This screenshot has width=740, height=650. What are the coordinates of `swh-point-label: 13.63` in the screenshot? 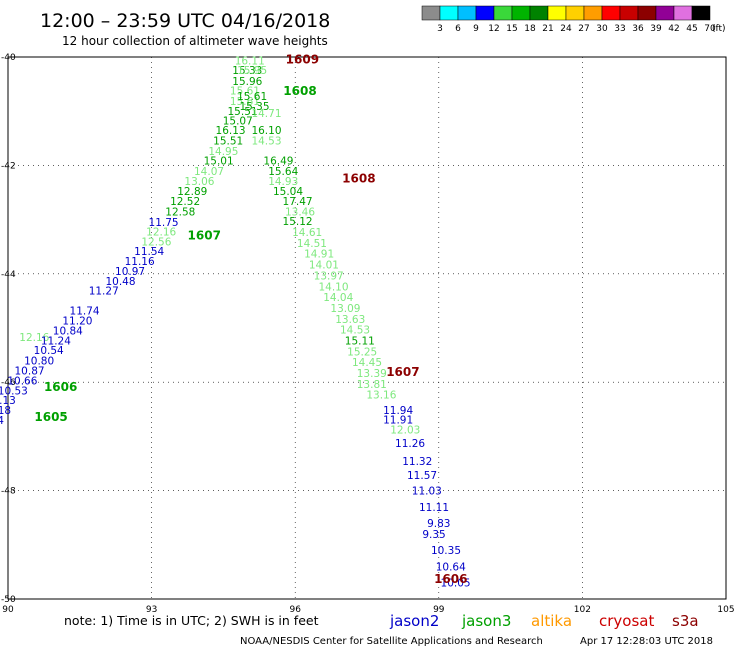 It's located at (350, 320).